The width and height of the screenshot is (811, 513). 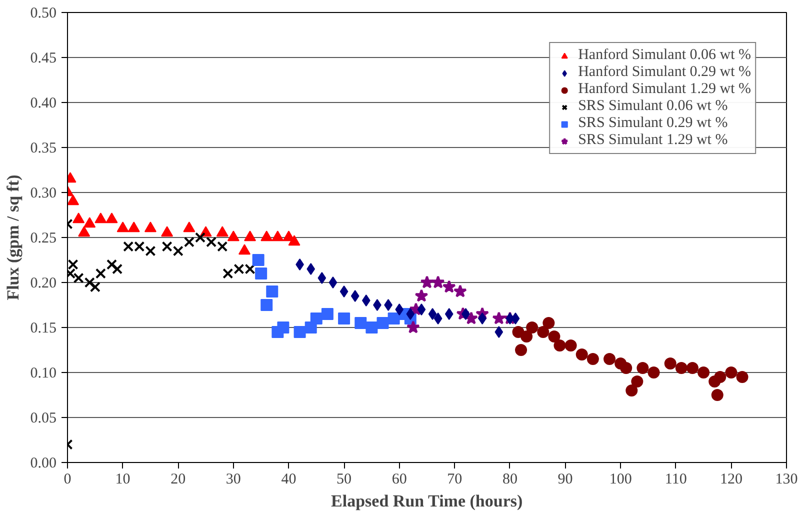 What do you see at coordinates (68, 480) in the screenshot?
I see `x-tick-label: 0` at bounding box center [68, 480].